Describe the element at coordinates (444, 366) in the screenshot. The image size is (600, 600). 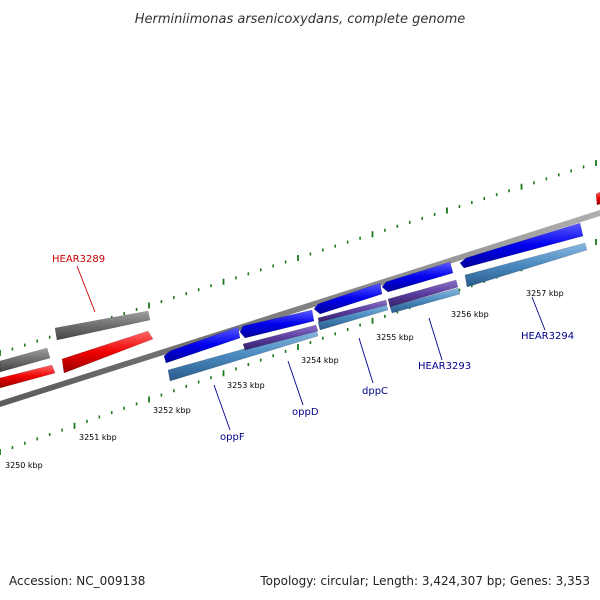
I see `gene-label-hear3293: HEAR3293` at that location.